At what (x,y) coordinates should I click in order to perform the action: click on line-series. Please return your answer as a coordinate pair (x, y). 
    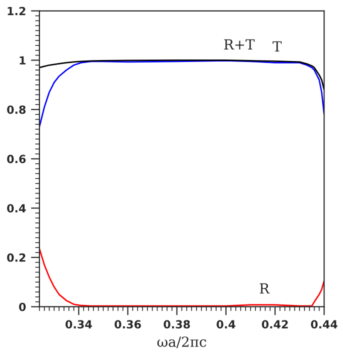
    Looking at the image, I should click on (181, 75).